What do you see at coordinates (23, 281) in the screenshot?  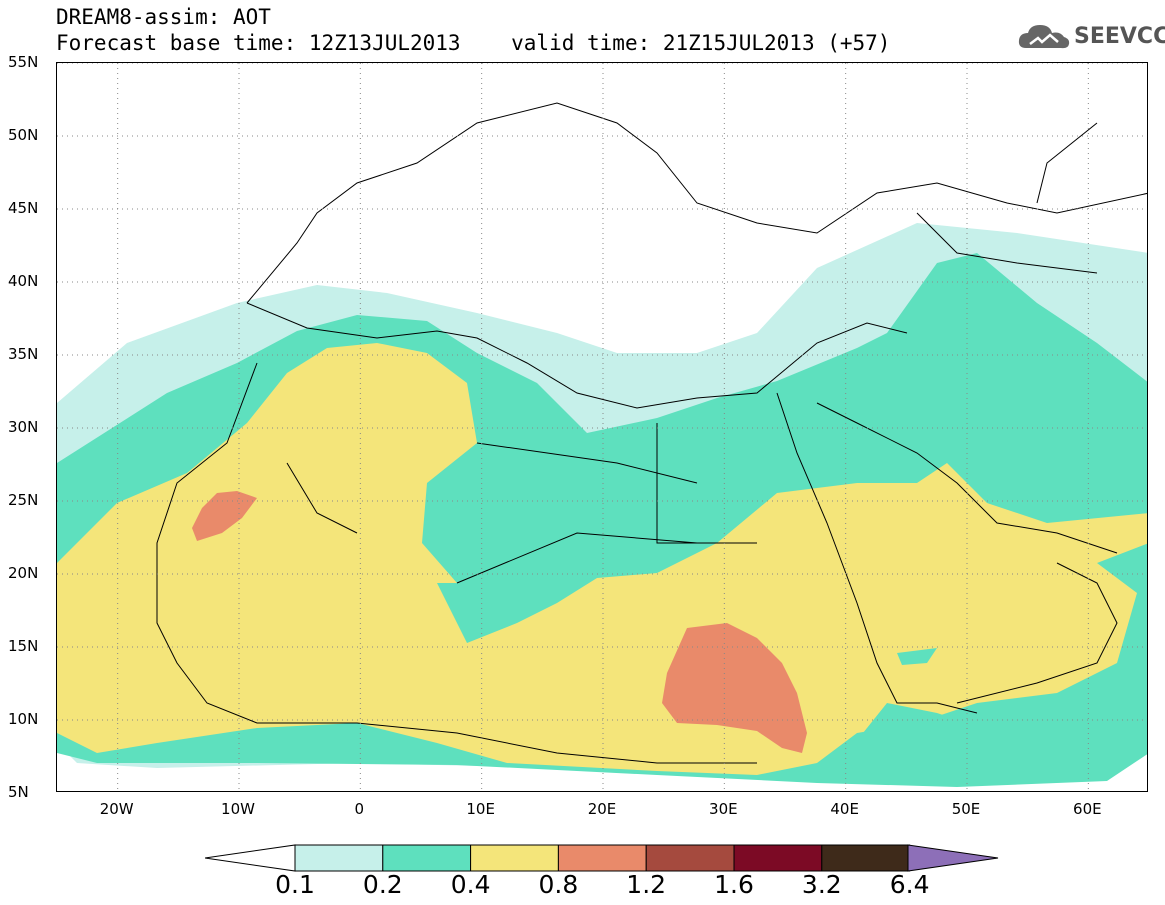 I see `latitude-label: 40N` at bounding box center [23, 281].